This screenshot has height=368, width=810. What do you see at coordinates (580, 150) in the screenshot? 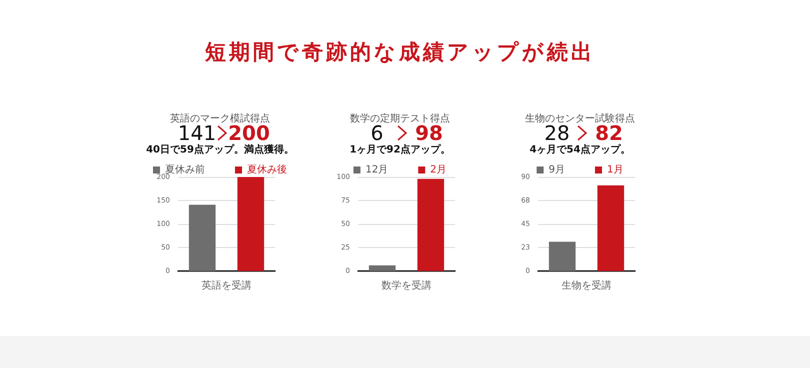
I see `text: 4ヶ月で54点アップ。` at bounding box center [580, 150].